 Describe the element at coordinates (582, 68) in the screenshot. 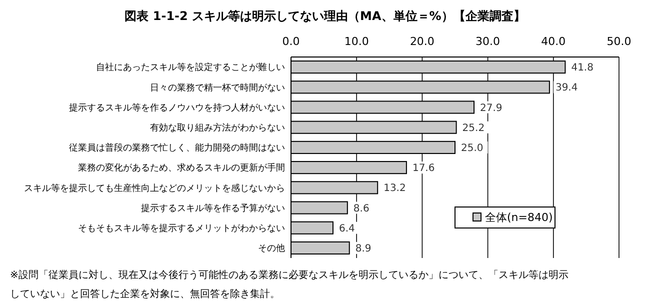

I see `data-label: 41.8` at that location.